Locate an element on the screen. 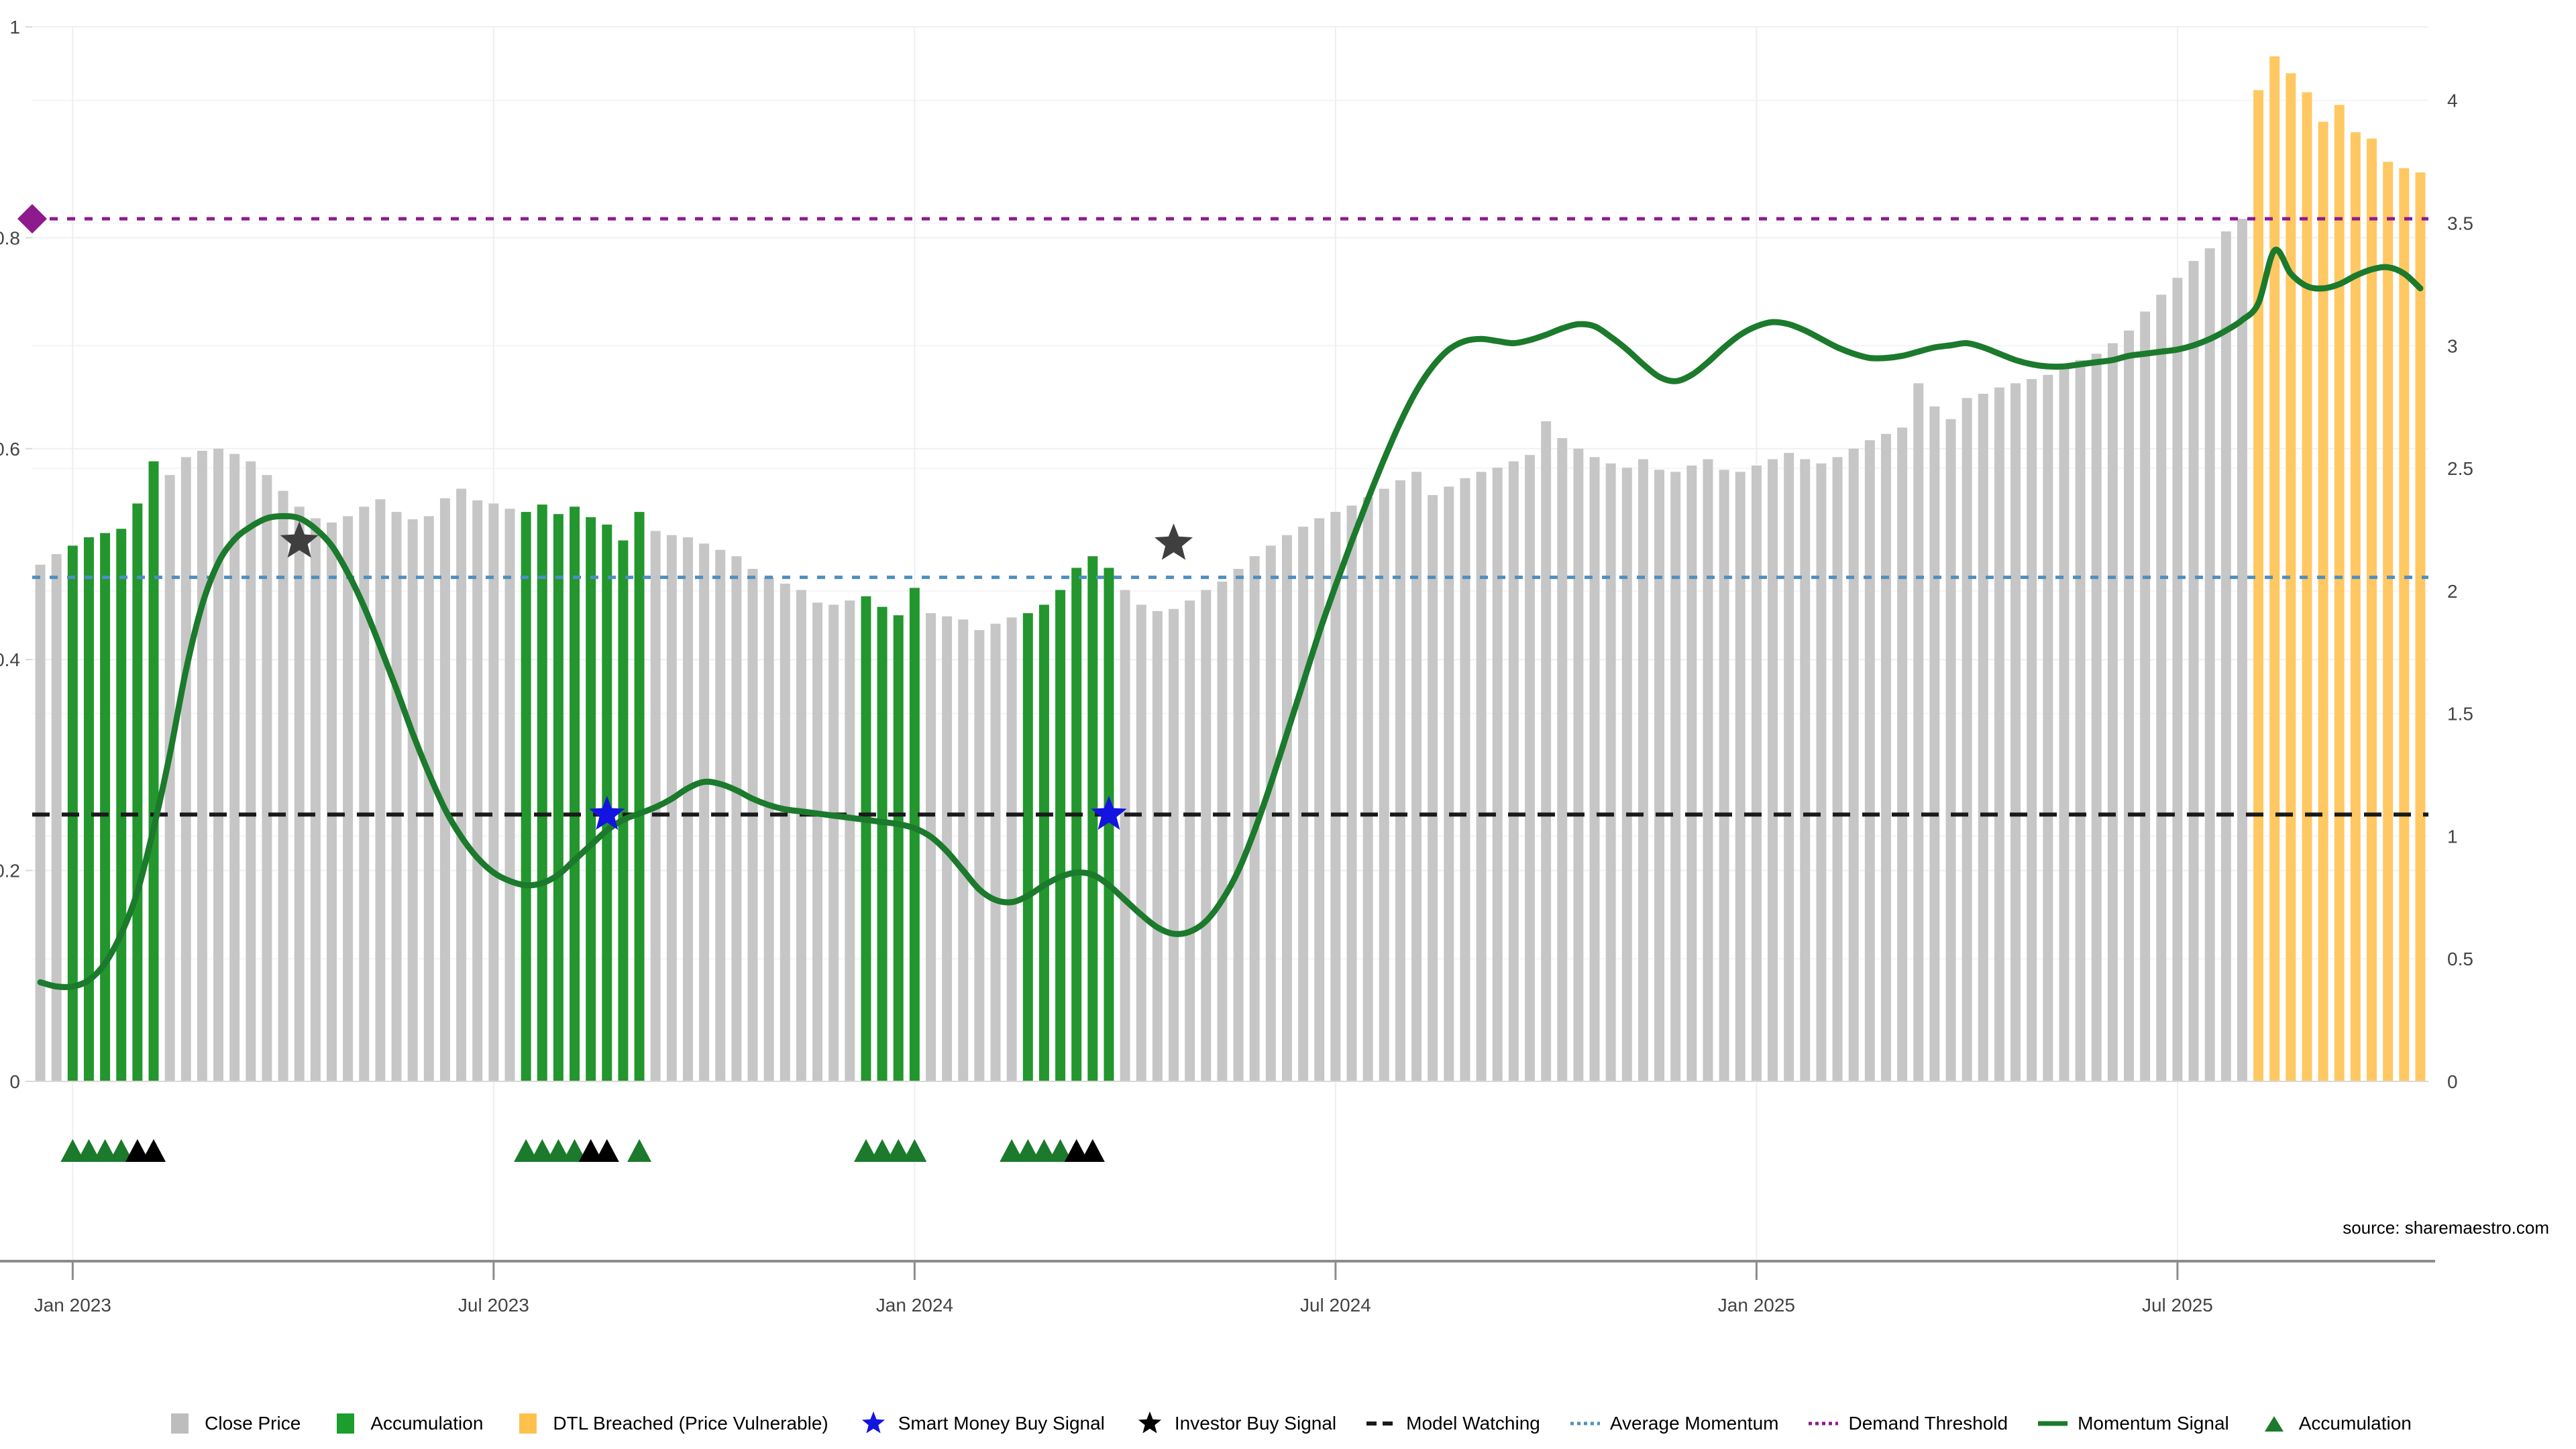  source-text: source: sharemaestro.com is located at coordinates (2446, 1228).